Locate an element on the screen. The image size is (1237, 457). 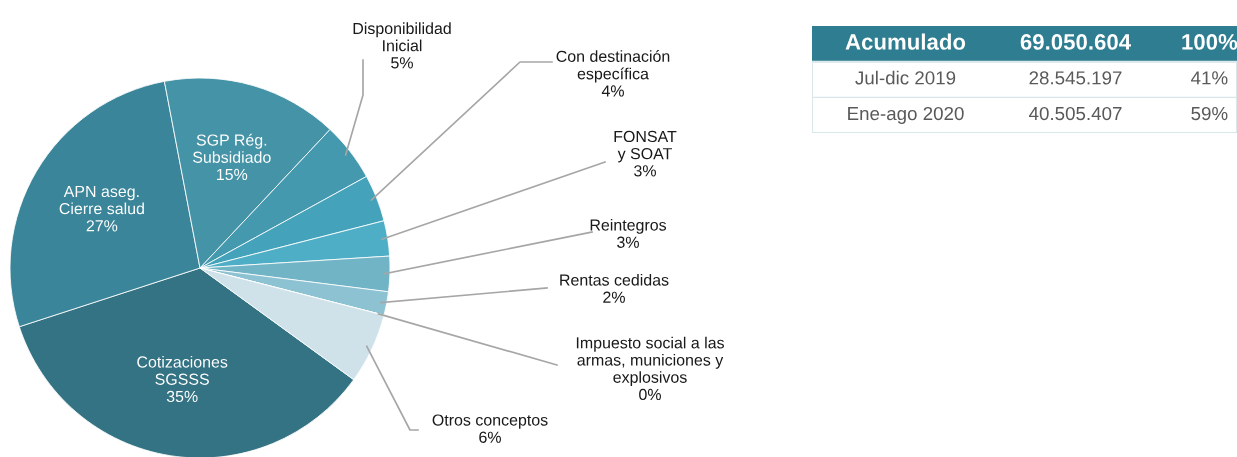
data-label: 6% is located at coordinates (490, 437).